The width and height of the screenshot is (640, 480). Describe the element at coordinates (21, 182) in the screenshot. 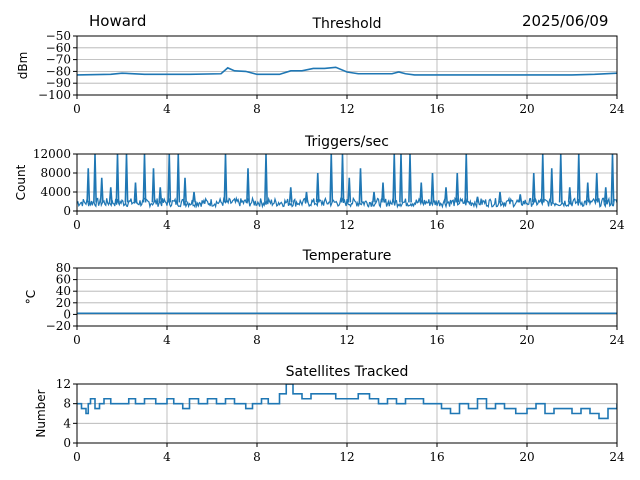

I see `y-axis-label: Count` at that location.